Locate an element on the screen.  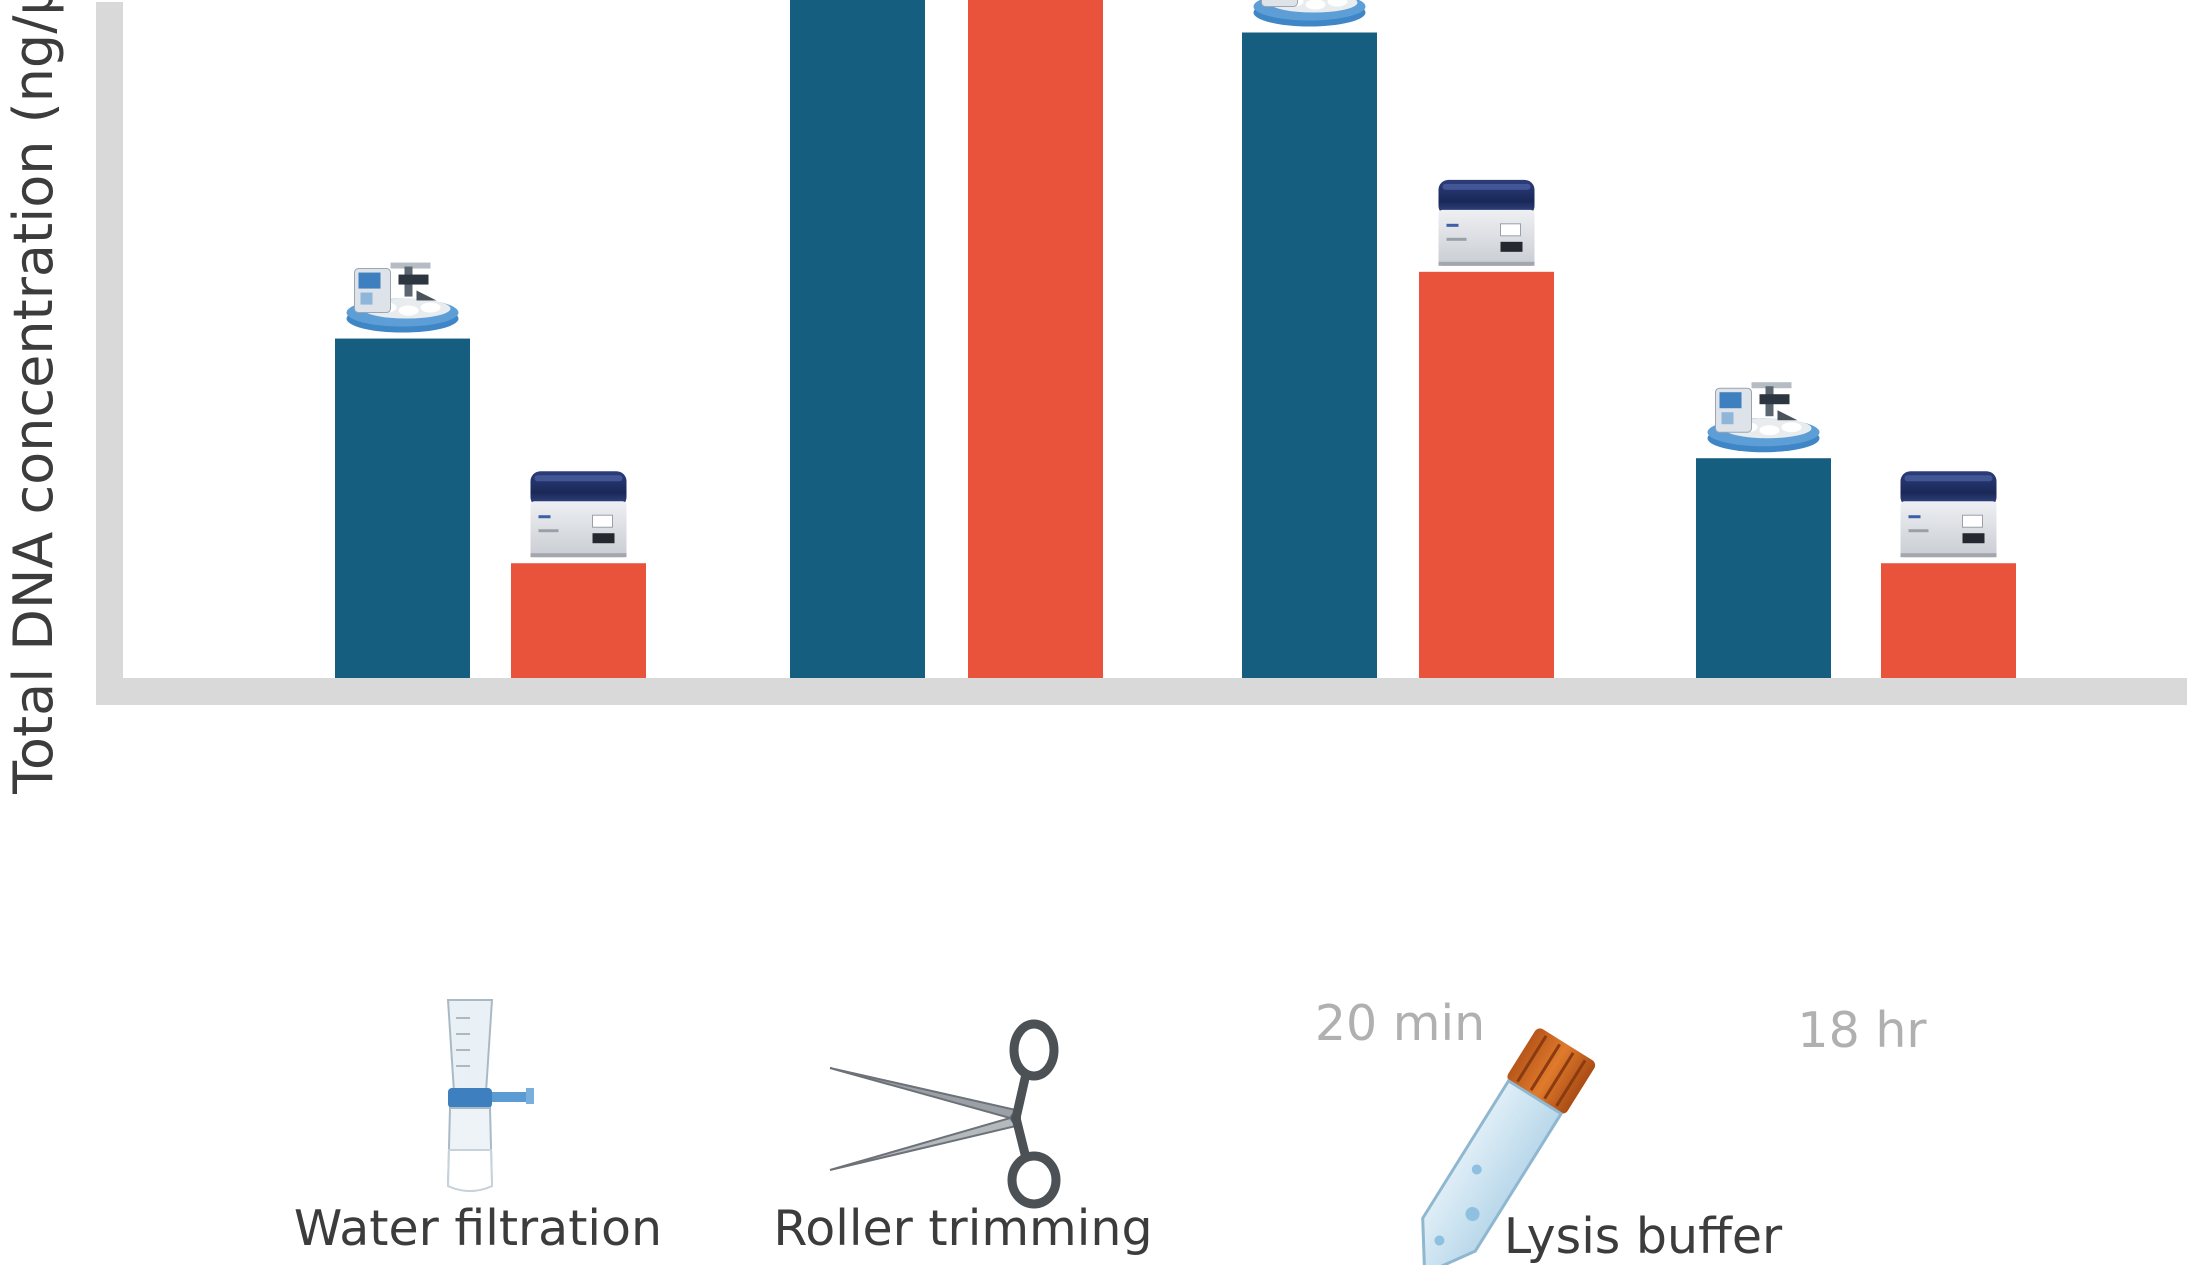
x-axis-line is located at coordinates (1141, 691).